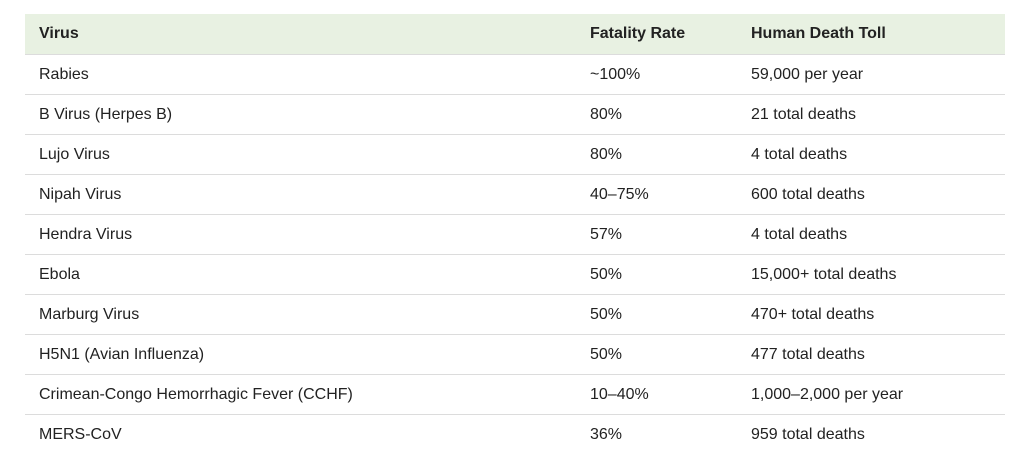 This screenshot has height=471, width=1024. What do you see at coordinates (871, 434) in the screenshot?
I see `table-cell: 959 total deaths` at bounding box center [871, 434].